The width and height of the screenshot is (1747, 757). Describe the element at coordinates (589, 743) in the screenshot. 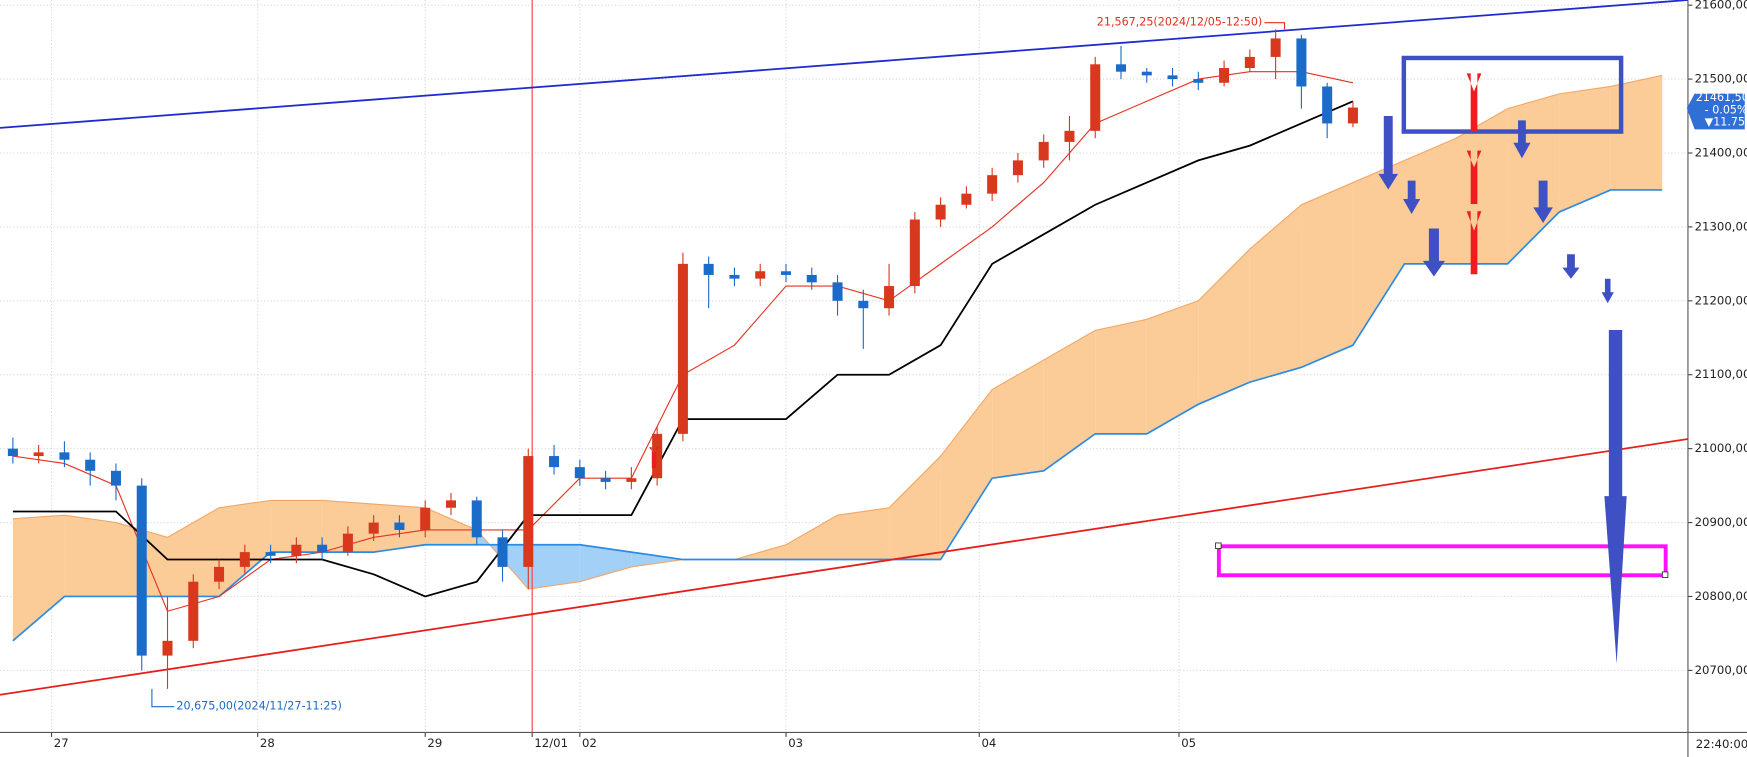

I see `x-tick-label: 02` at that location.